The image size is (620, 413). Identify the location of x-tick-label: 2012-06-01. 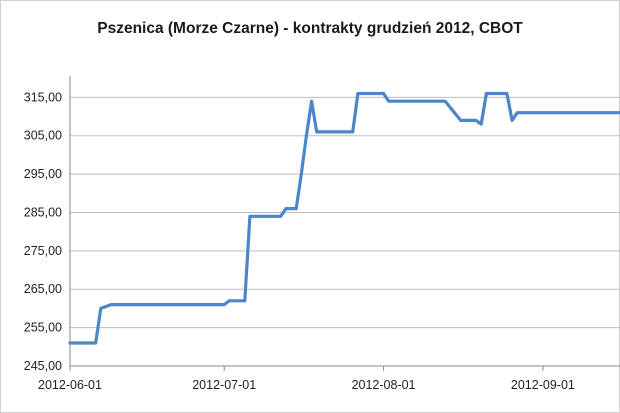
(70, 385).